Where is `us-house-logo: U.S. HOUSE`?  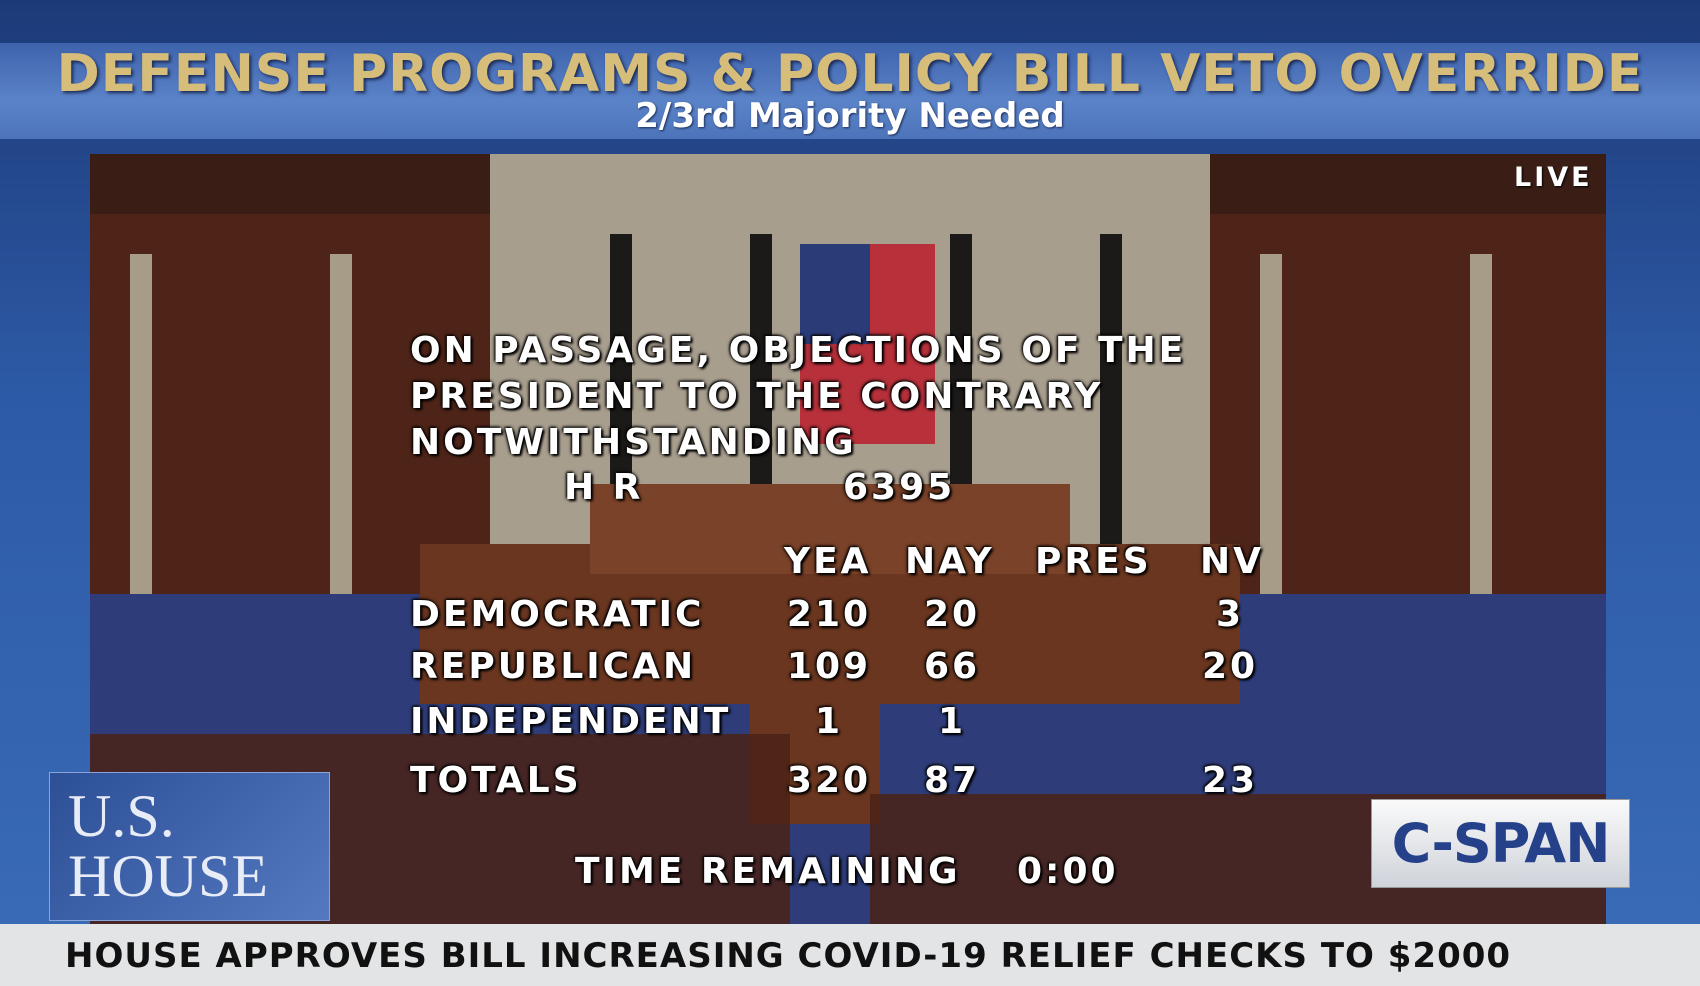
us-house-logo: U.S. HOUSE is located at coordinates (189, 846).